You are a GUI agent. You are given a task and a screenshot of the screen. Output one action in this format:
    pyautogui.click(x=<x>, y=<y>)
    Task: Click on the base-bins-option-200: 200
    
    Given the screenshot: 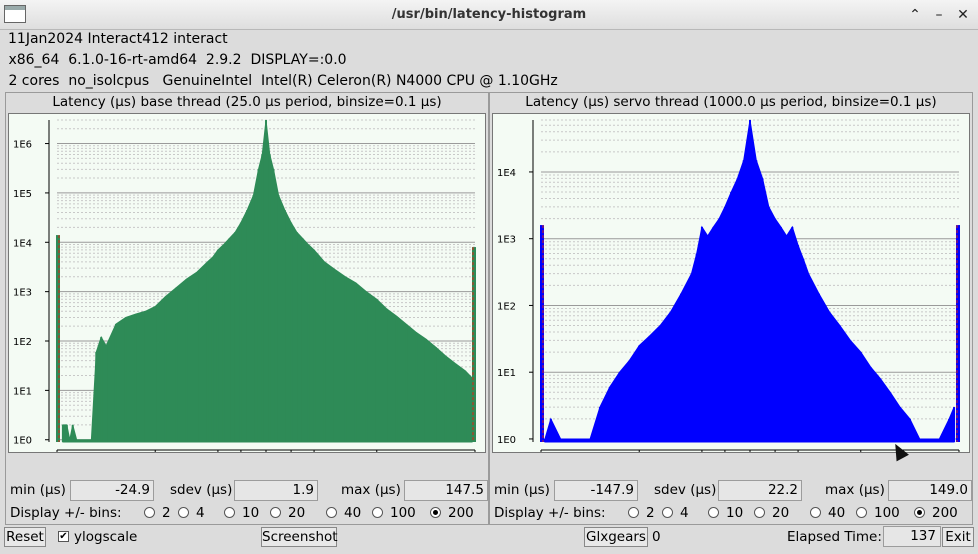 What is the action you would take?
    pyautogui.click(x=452, y=514)
    